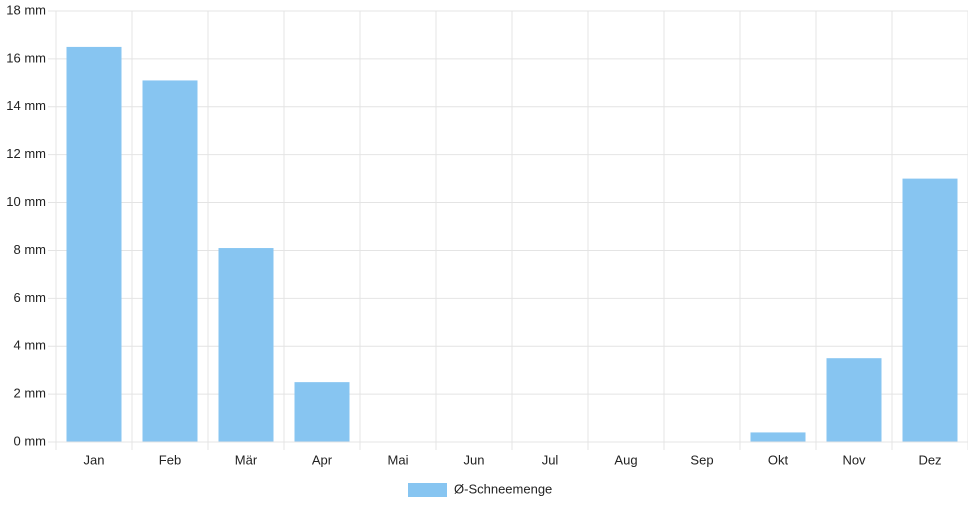  I want to click on y-tick-label: 0 mm, so click(30, 440).